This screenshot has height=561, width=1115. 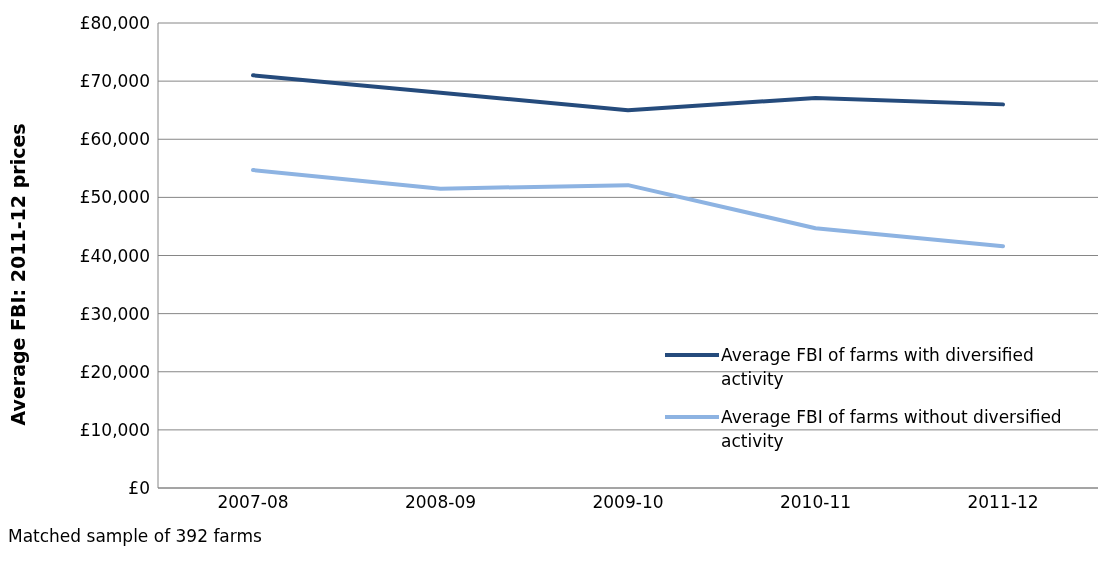 What do you see at coordinates (628, 502) in the screenshot?
I see `x-tick-label: 2009-10` at bounding box center [628, 502].